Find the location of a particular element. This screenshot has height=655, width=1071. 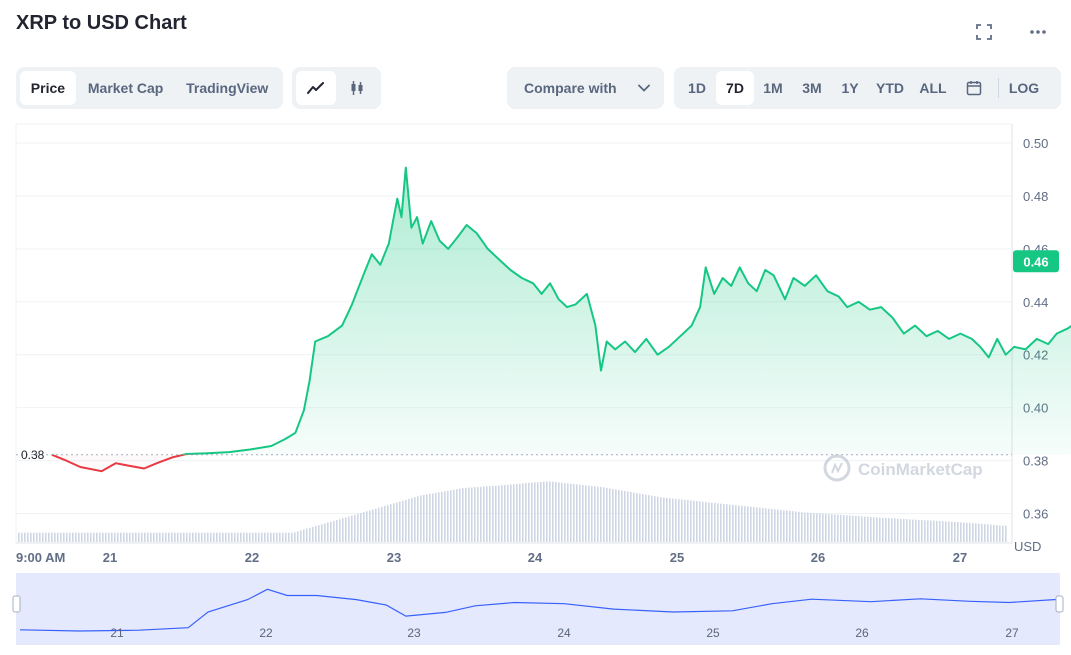

range-1m: 1M is located at coordinates (773, 88).